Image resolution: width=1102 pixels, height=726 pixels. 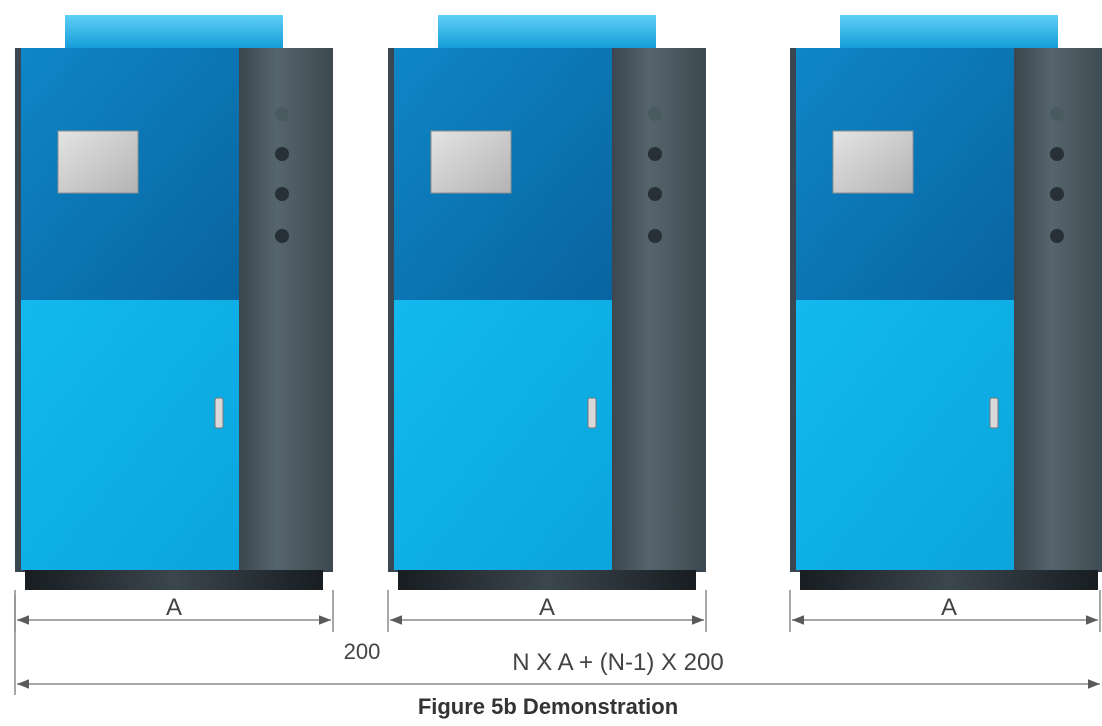 What do you see at coordinates (617, 662) in the screenshot?
I see `total-dimension-label: N X A + (N-1) X 200` at bounding box center [617, 662].